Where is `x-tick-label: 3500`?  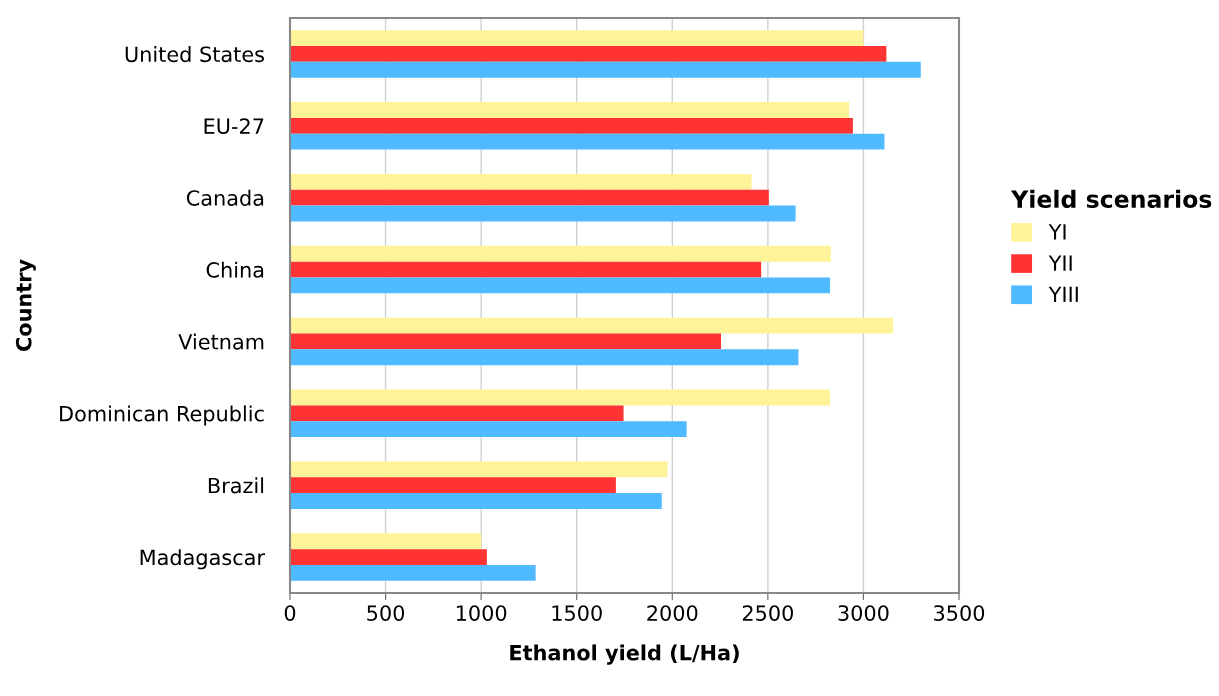
x-tick-label: 3500 is located at coordinates (959, 613).